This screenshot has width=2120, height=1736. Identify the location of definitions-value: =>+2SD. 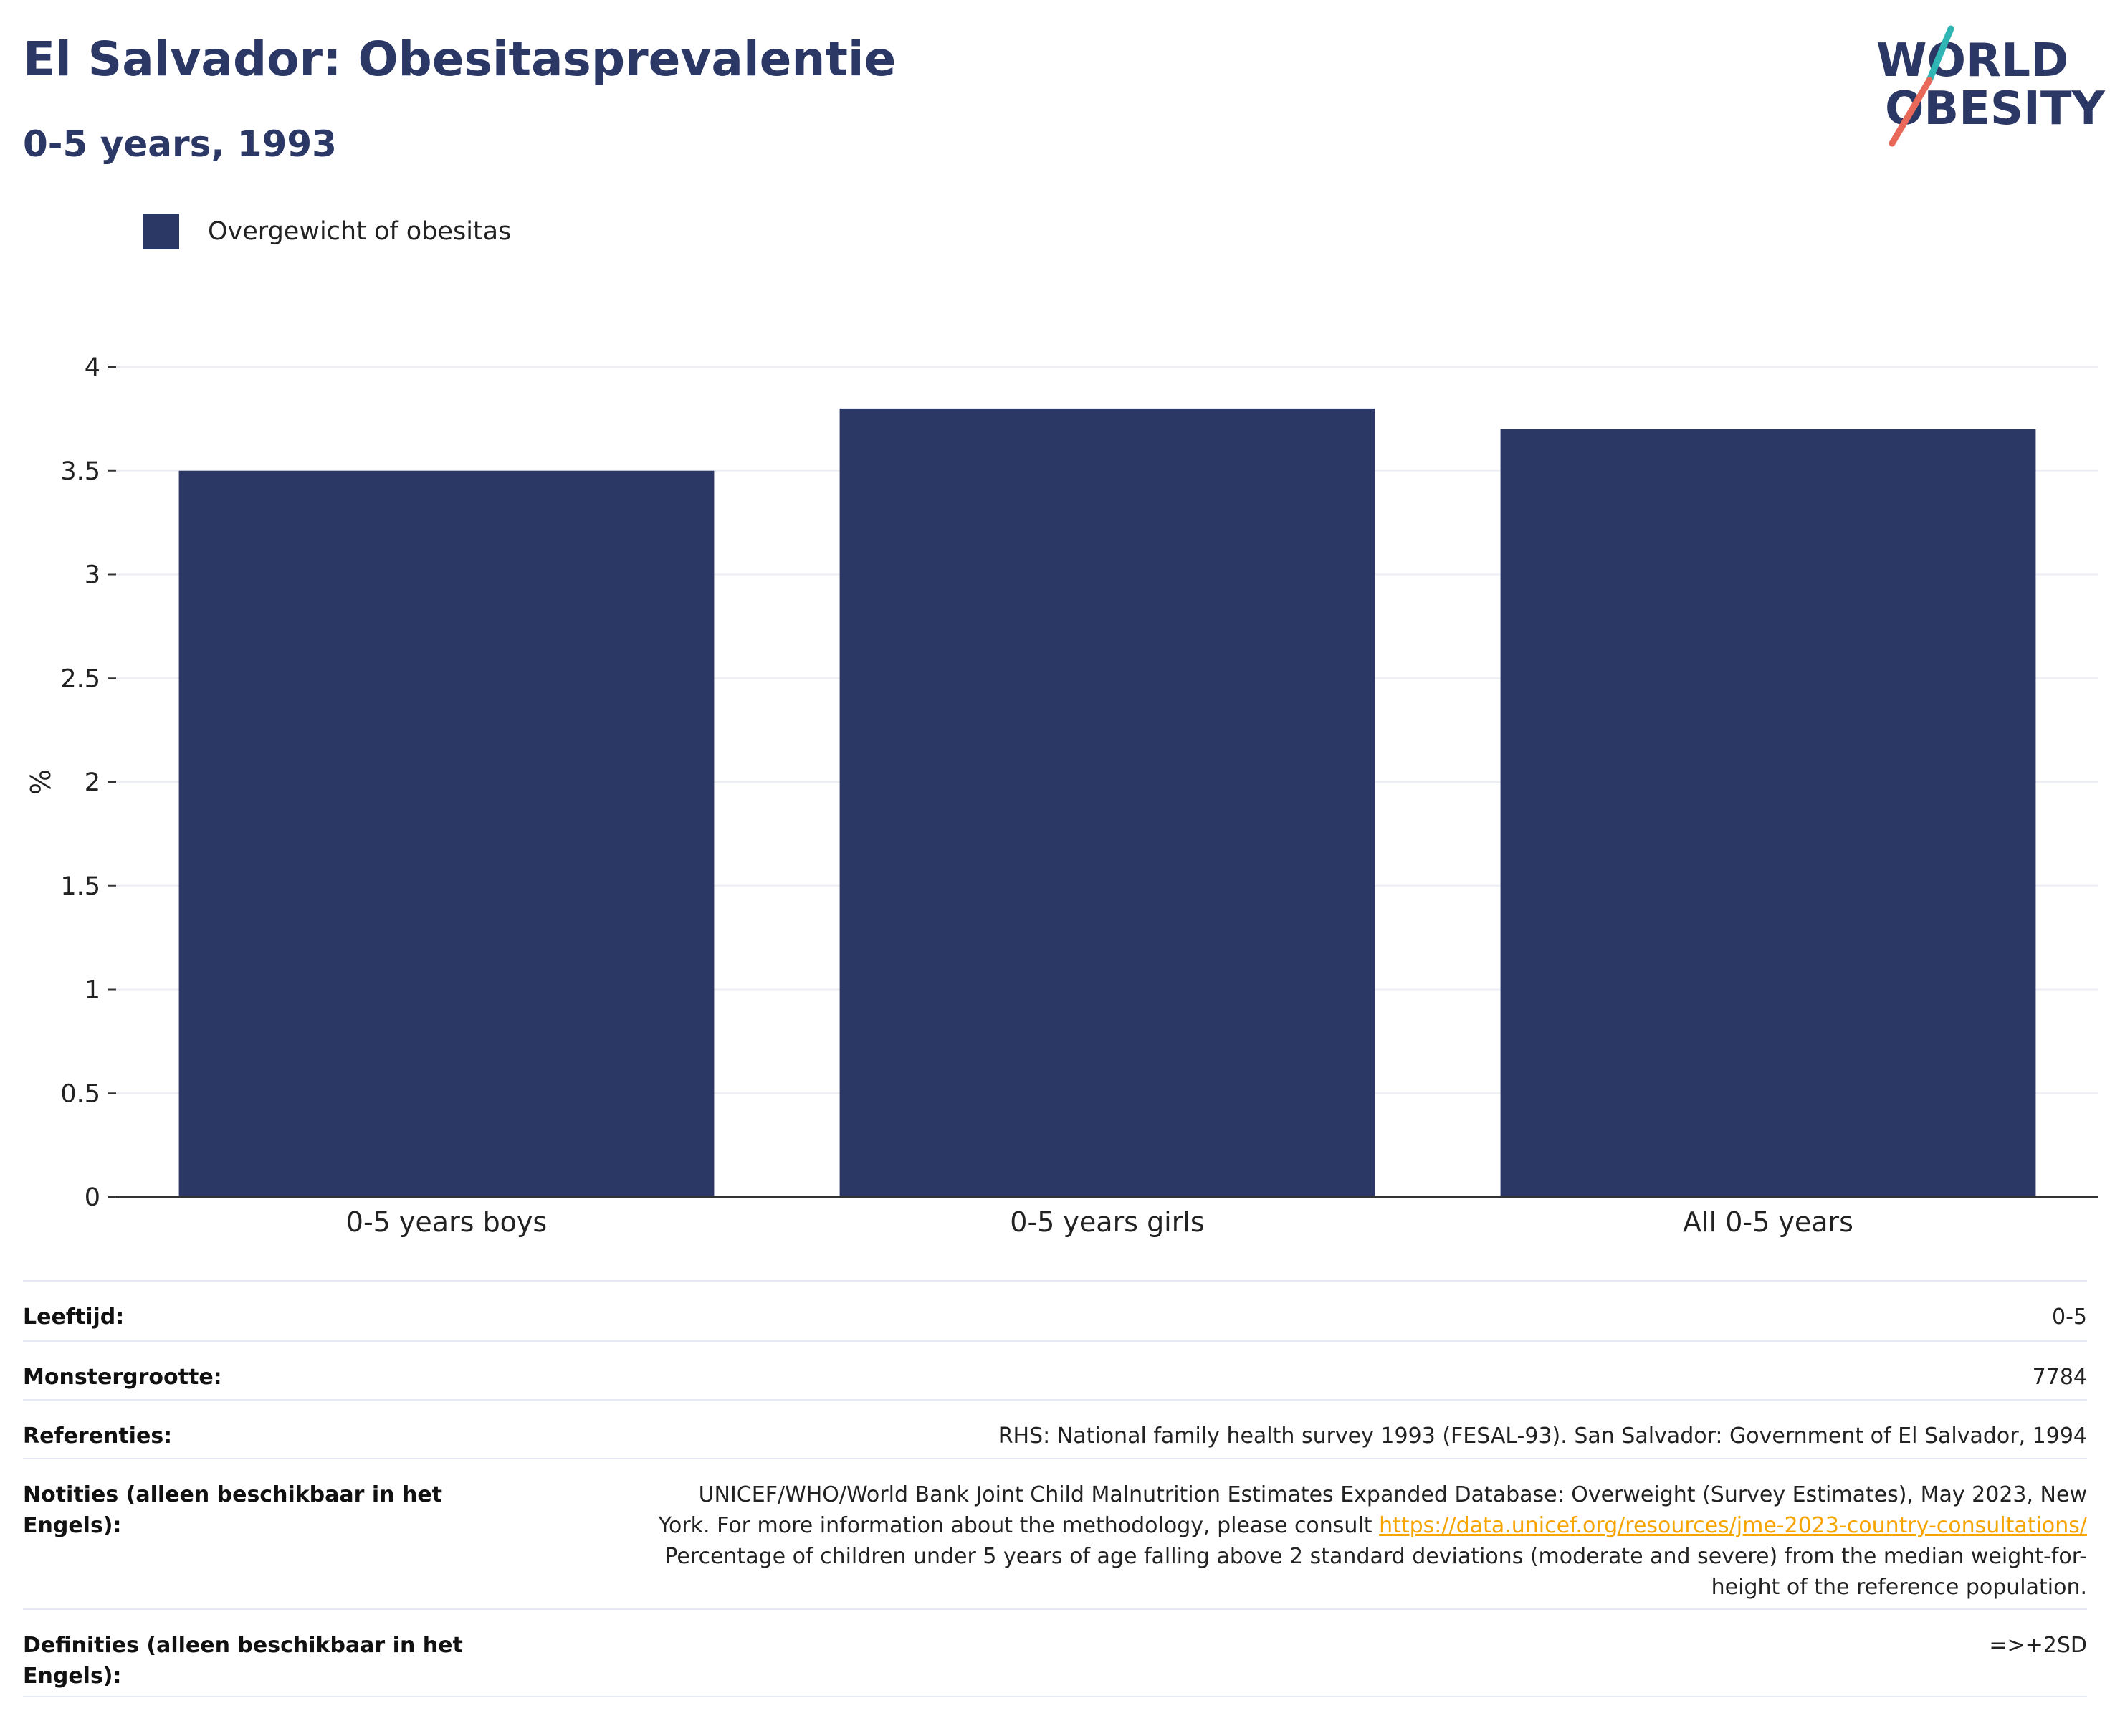
(2038, 1646).